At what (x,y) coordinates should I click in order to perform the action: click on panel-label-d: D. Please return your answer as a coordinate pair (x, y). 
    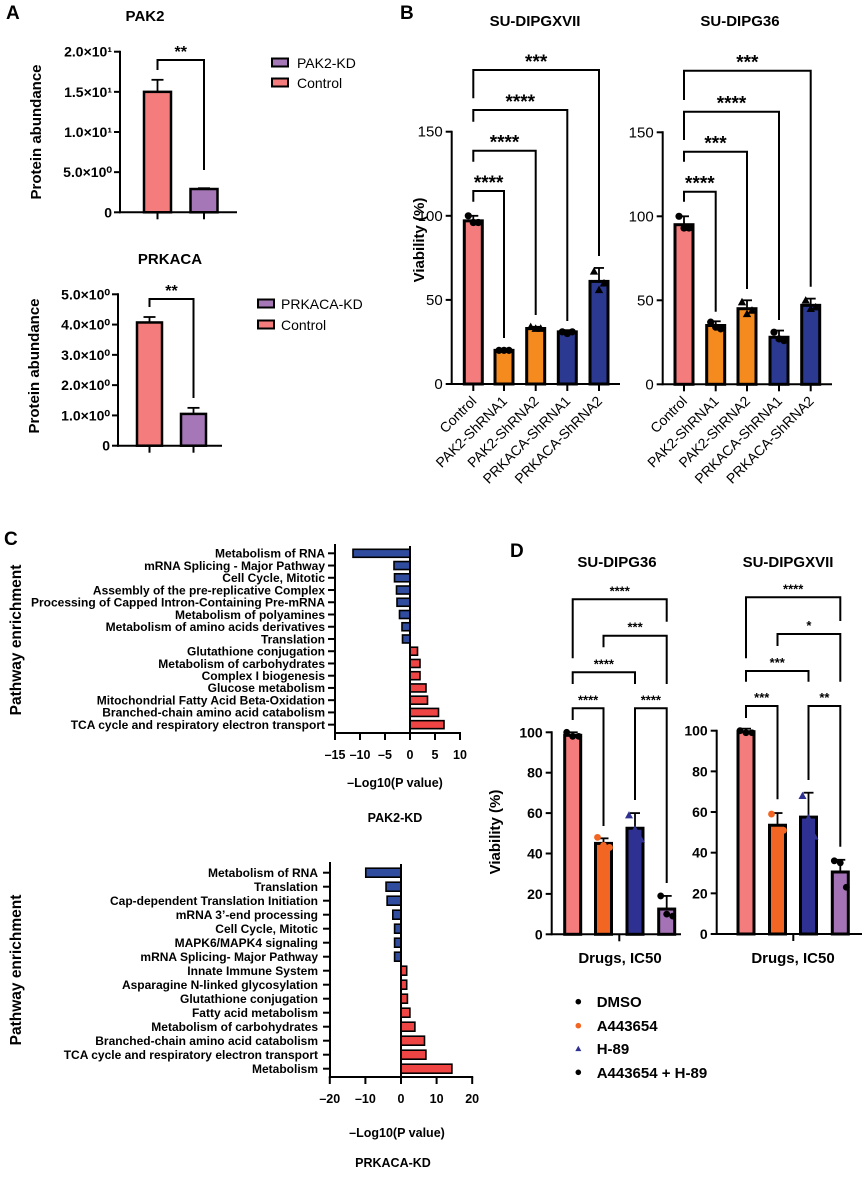
    Looking at the image, I should click on (517, 551).